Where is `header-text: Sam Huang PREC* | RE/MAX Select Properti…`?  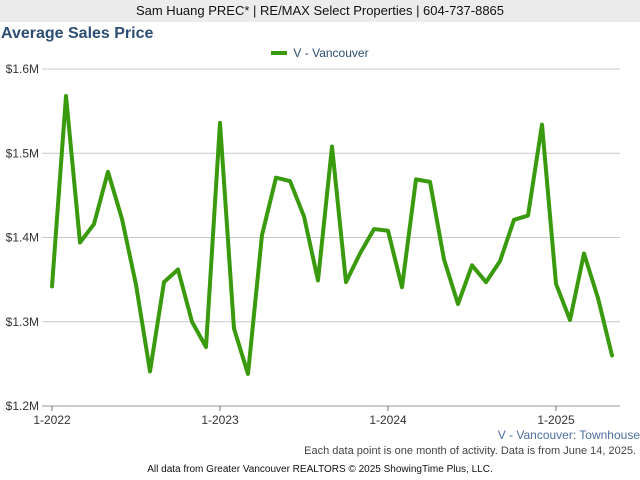 header-text: Sam Huang PREC* | RE/MAX Select Properti… is located at coordinates (320, 10).